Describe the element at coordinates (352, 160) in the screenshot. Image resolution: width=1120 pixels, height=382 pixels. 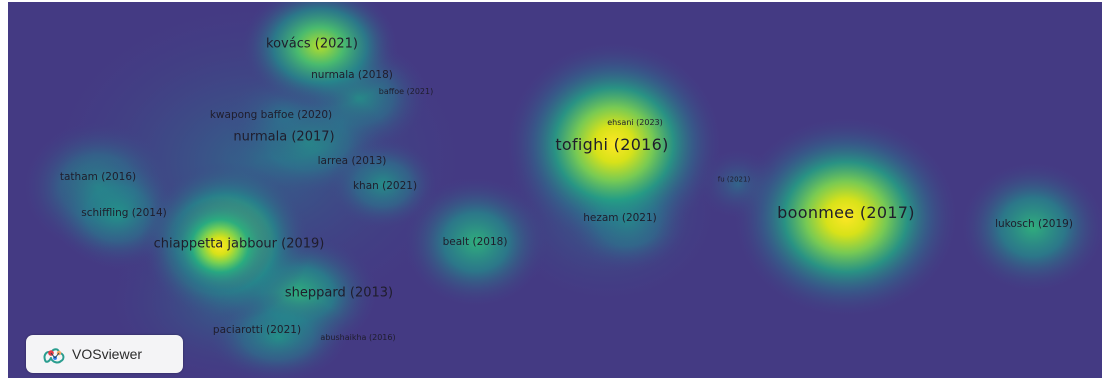
I see `node-label: larrea (2013)` at that location.